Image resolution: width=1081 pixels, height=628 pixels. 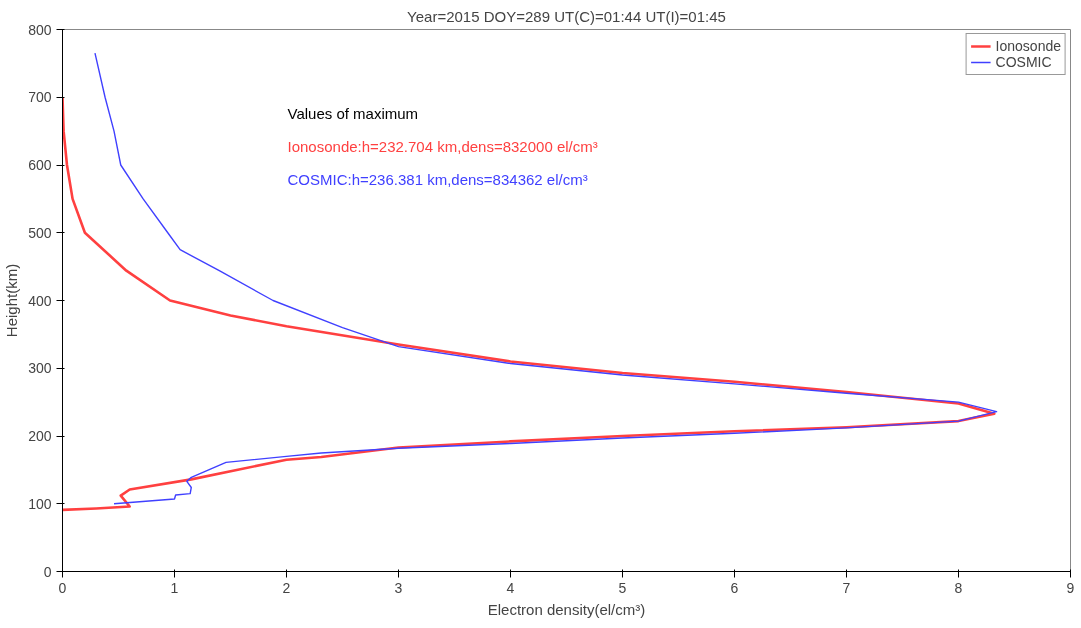 I want to click on x-tick-label: 9, so click(x=1070, y=587).